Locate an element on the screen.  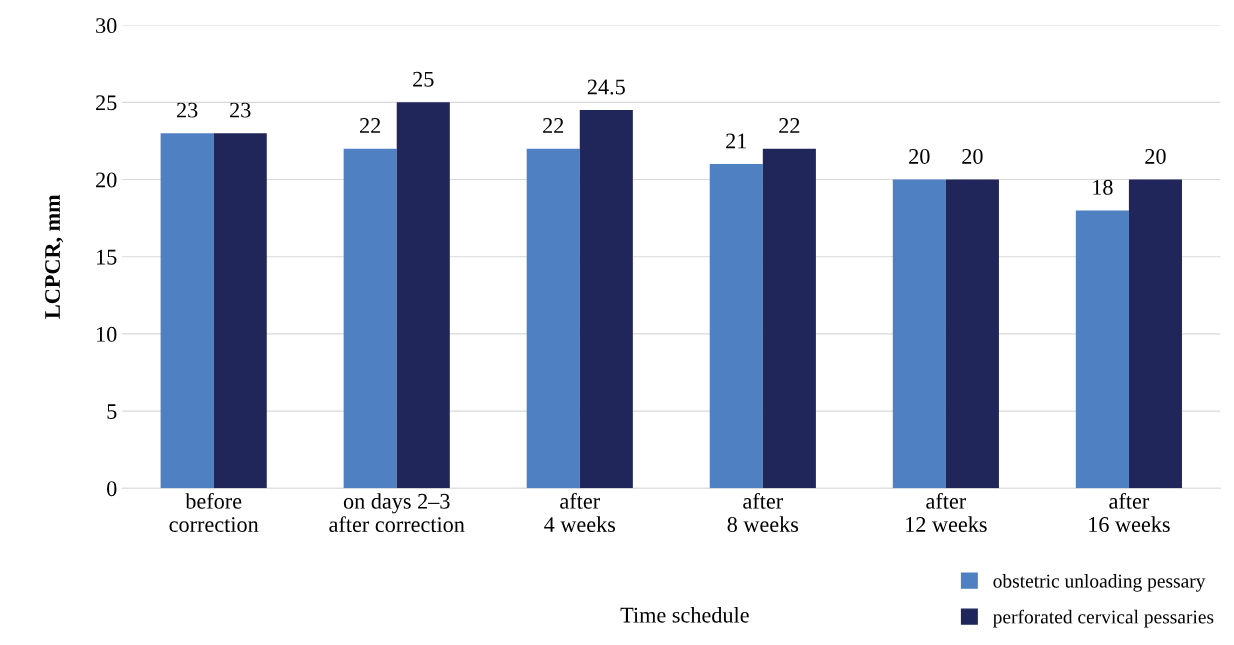
x-tick-label: after 4 weeks is located at coordinates (580, 512).